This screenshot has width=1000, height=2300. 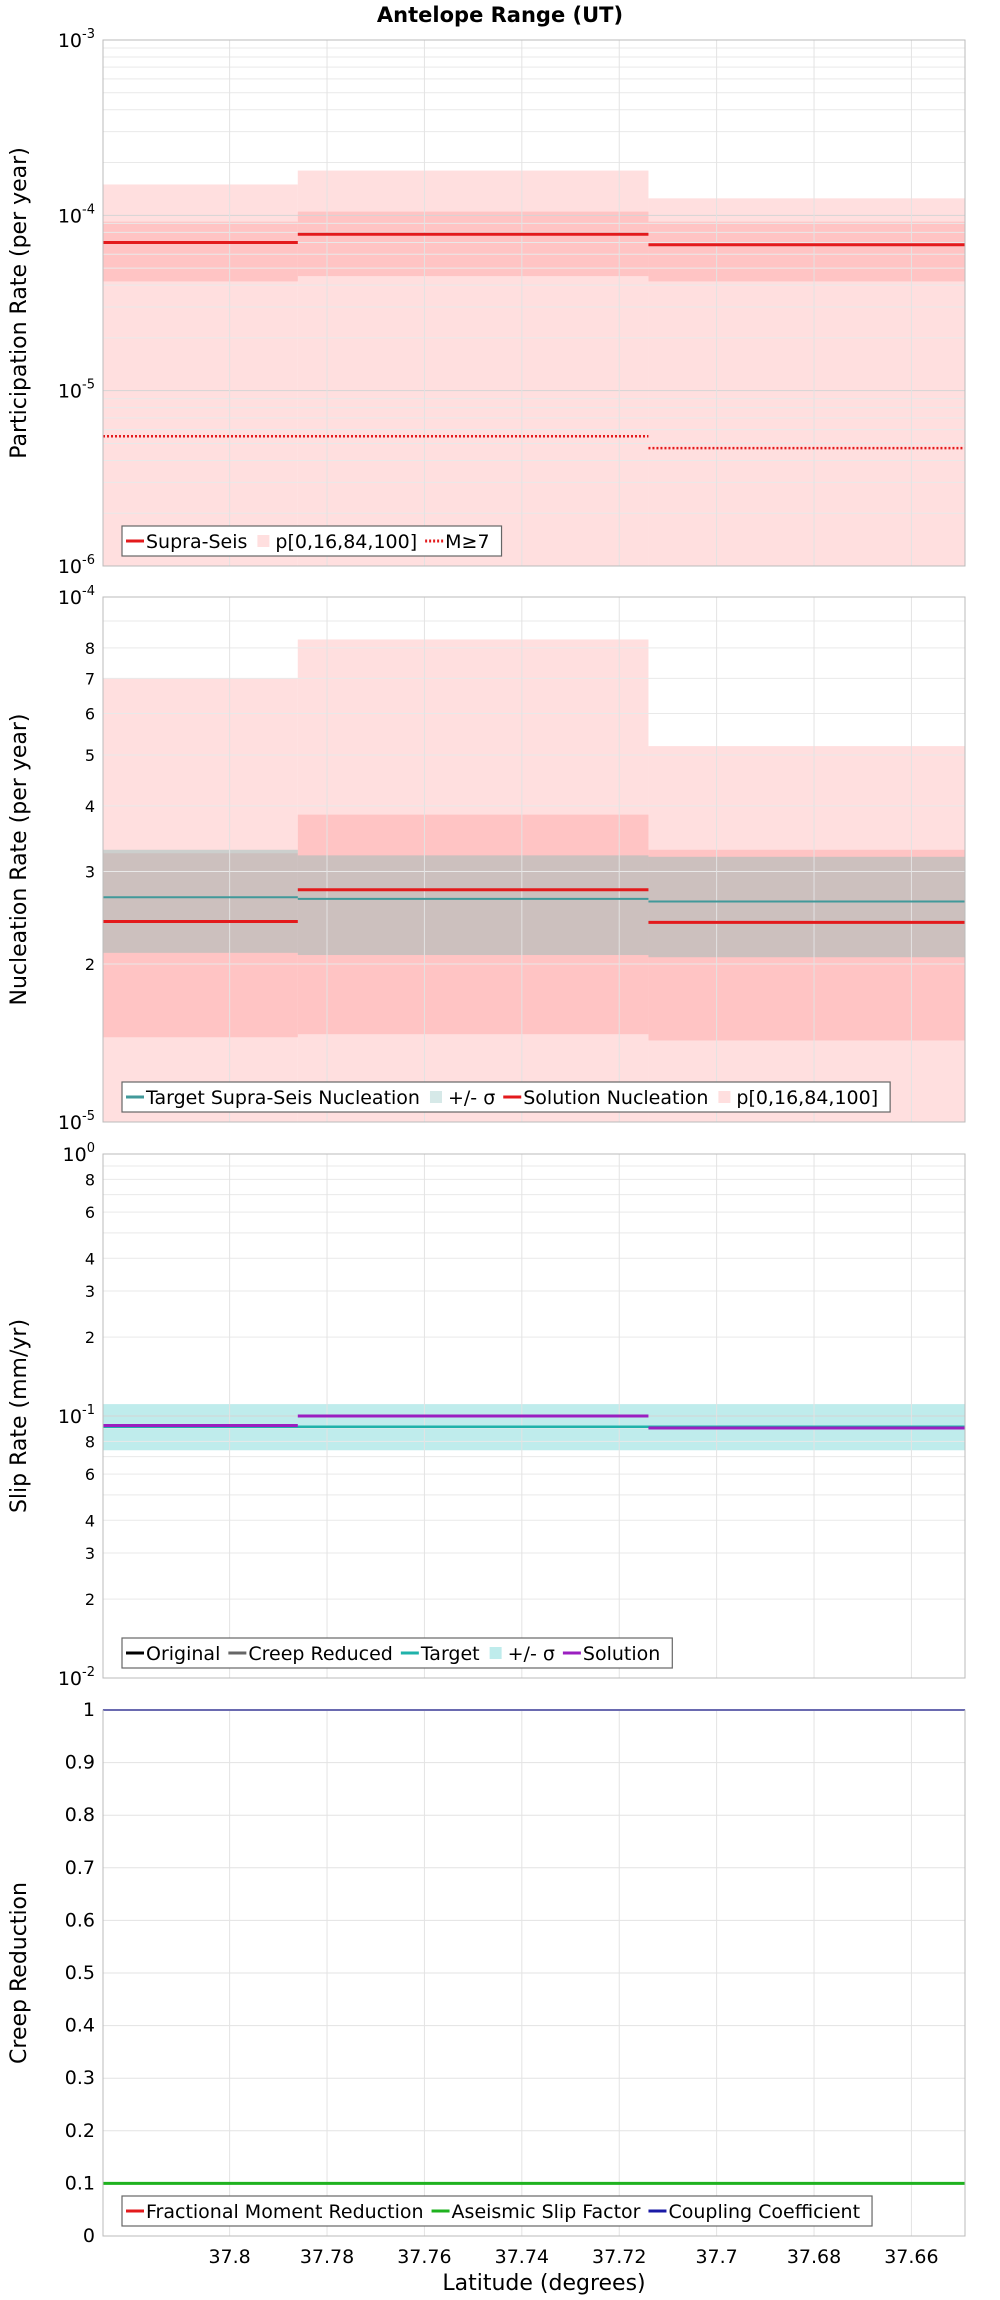 What do you see at coordinates (327, 2257) in the screenshot?
I see `x-tick-label: 37.78` at bounding box center [327, 2257].